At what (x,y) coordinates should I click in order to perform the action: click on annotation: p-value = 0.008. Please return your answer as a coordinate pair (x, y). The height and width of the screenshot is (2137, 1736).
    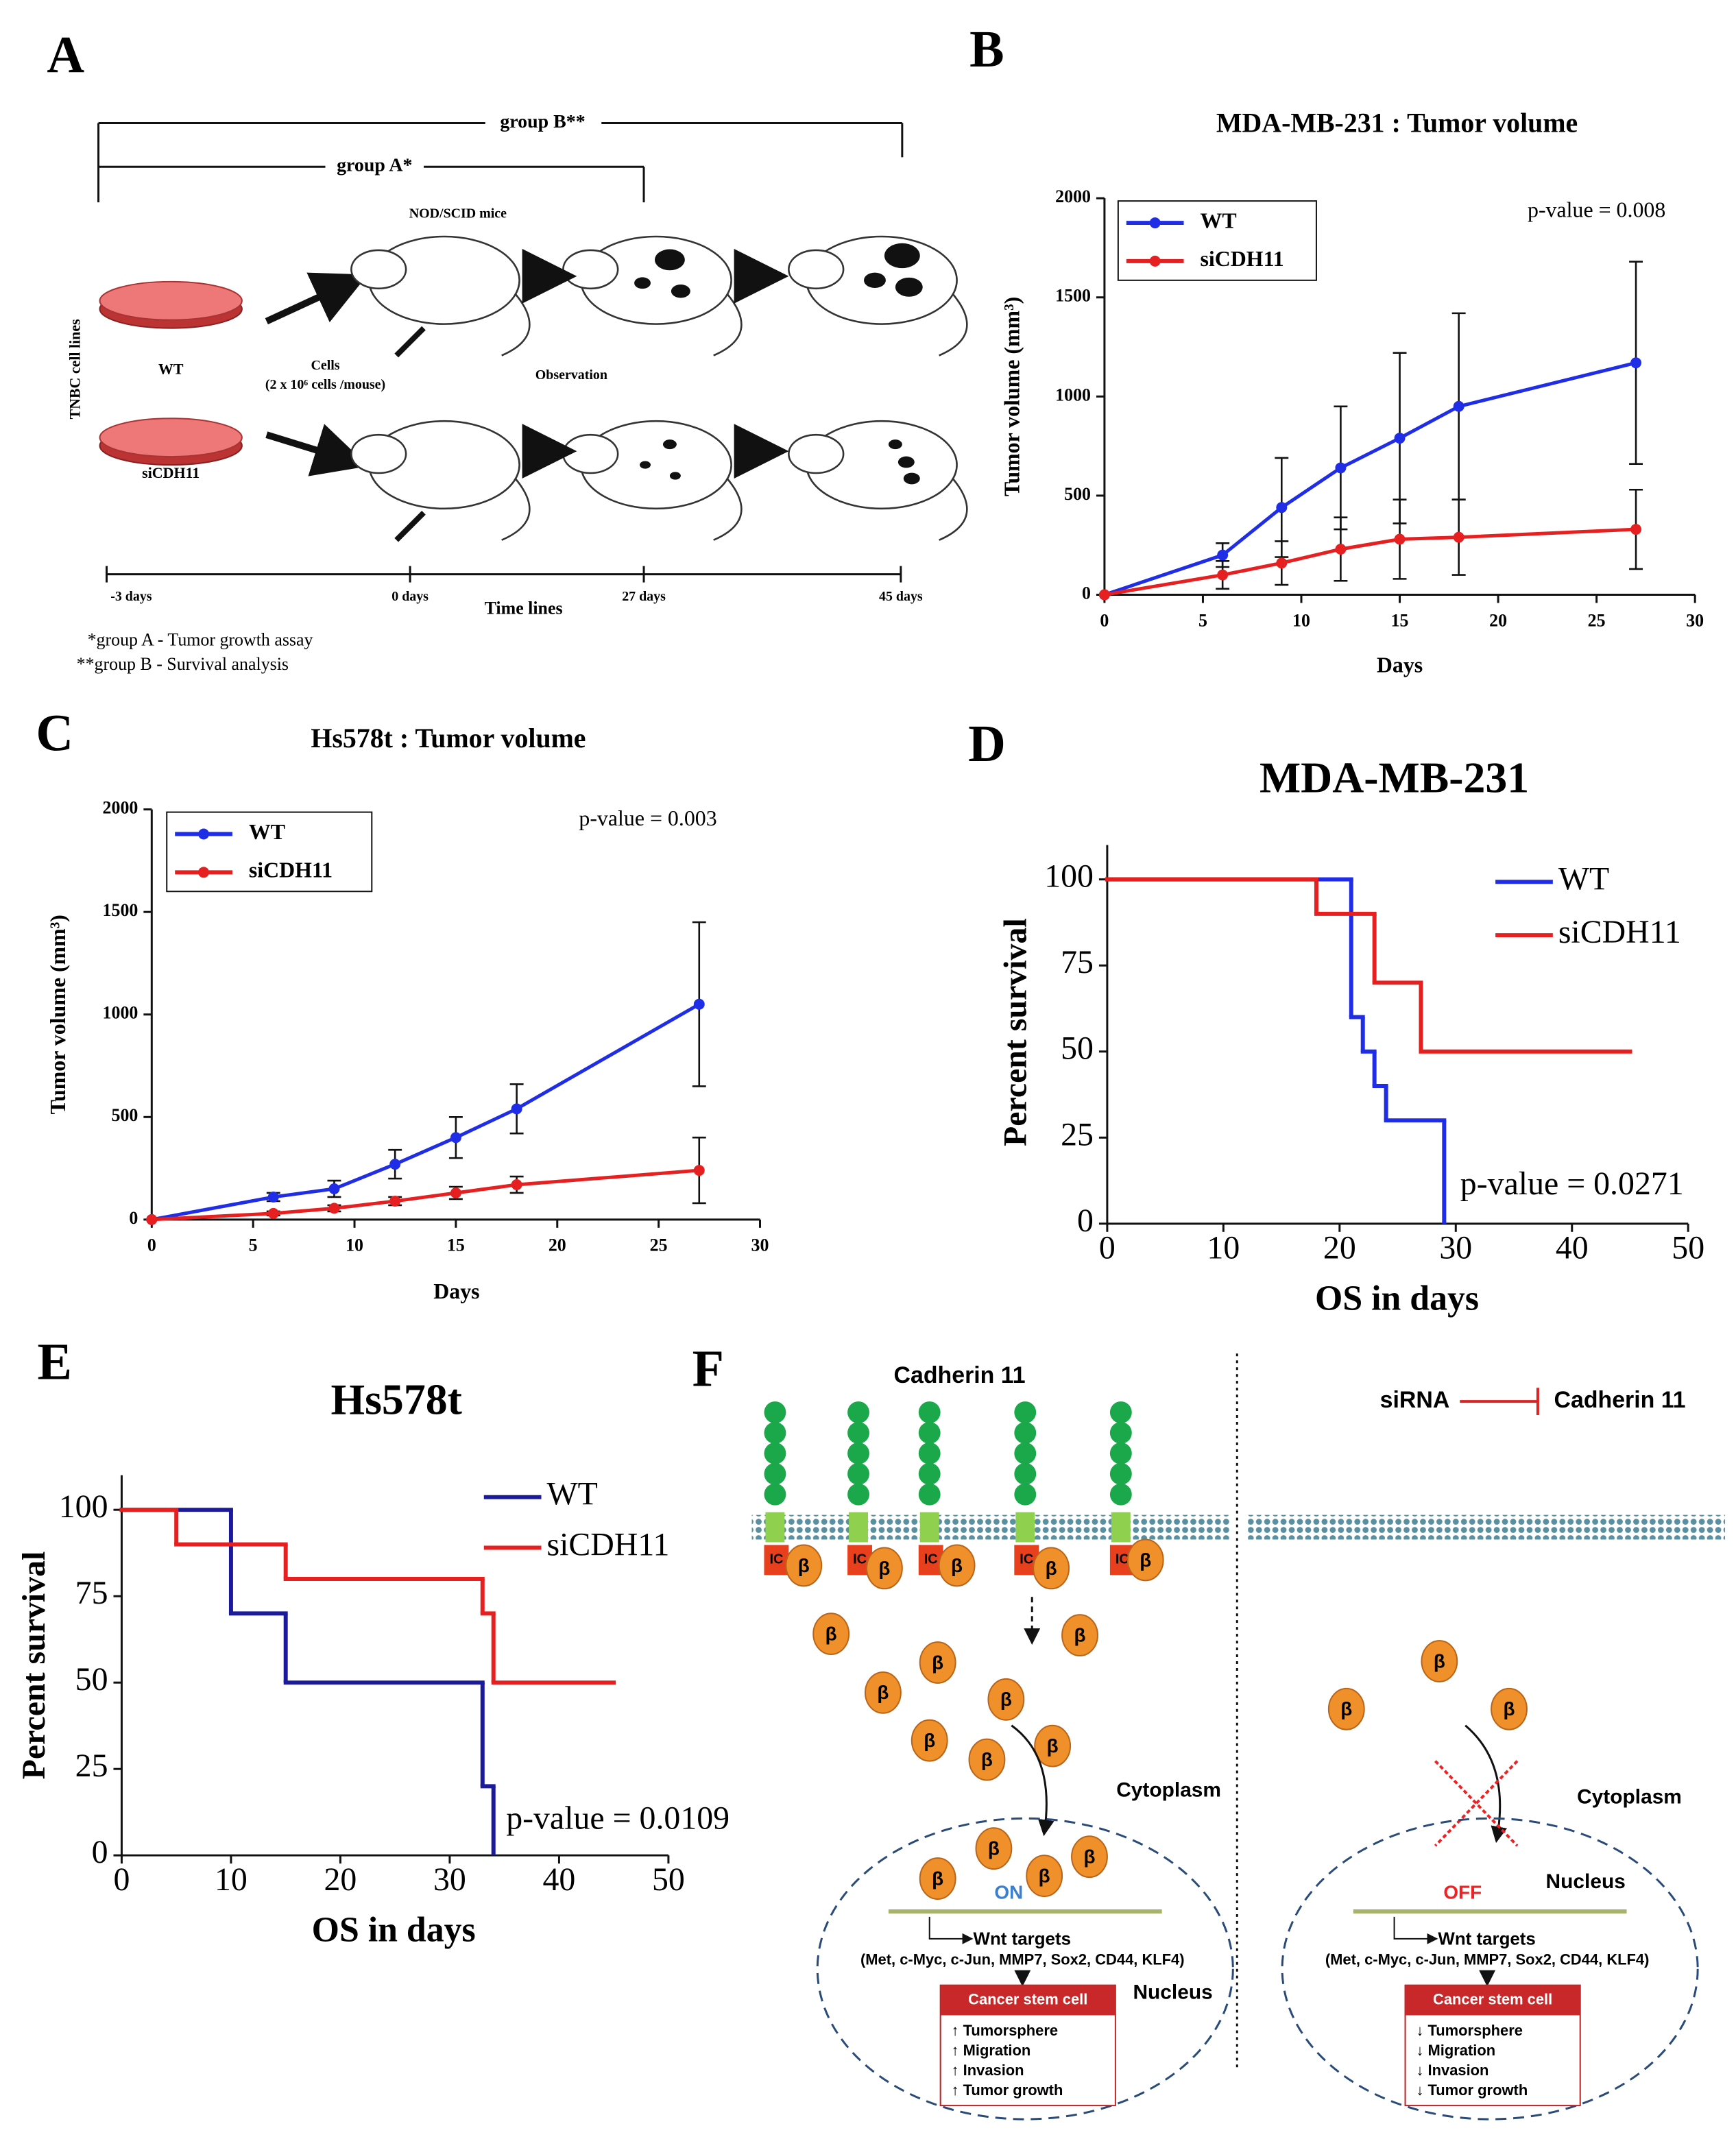
    Looking at the image, I should click on (1596, 209).